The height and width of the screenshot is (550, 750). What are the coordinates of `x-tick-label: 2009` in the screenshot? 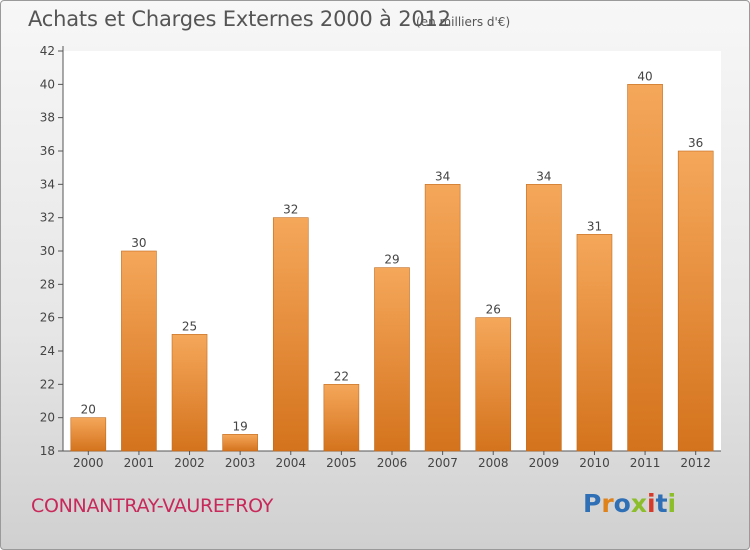 It's located at (544, 463).